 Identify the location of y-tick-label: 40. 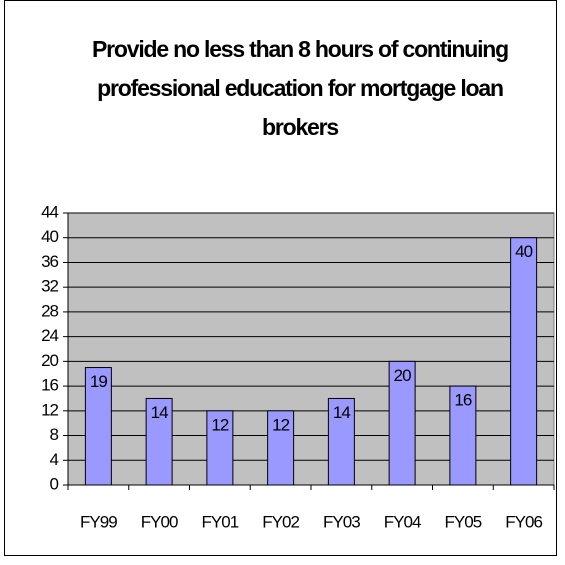
(49, 236).